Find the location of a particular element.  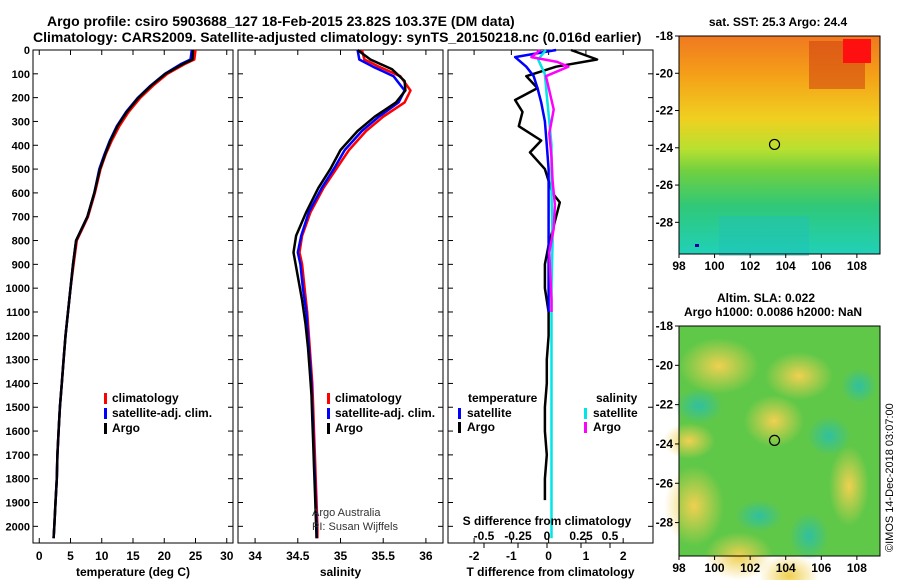

top-xlabel: S difference from climatology is located at coordinates (547, 521).